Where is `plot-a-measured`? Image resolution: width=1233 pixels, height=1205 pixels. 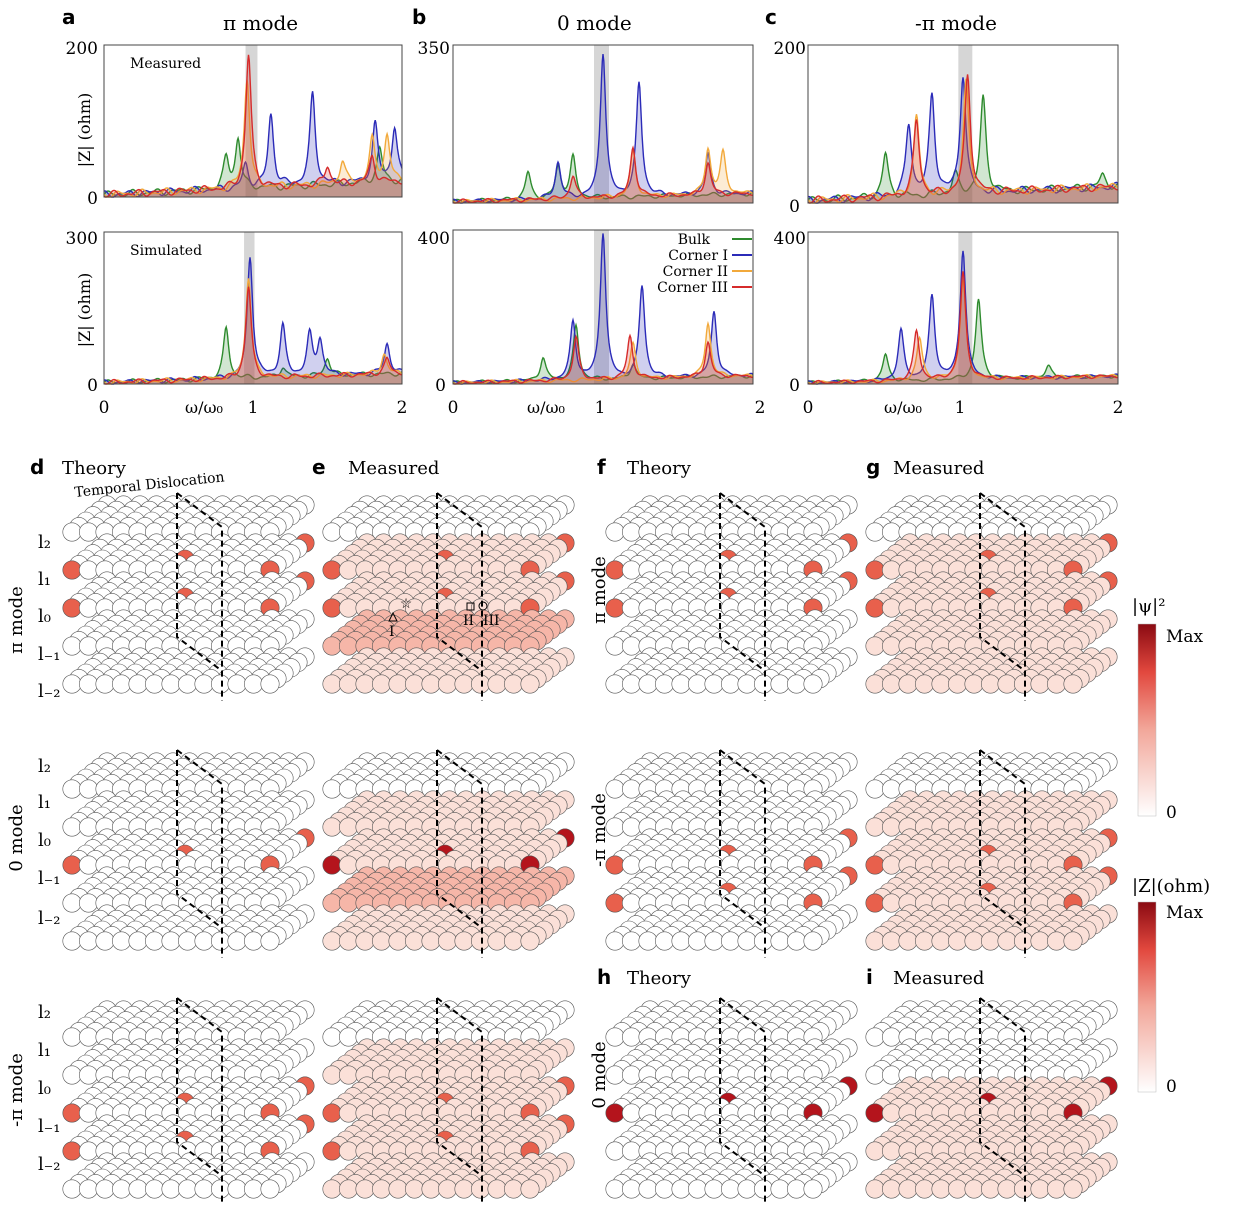 plot-a-measured is located at coordinates (253, 121).